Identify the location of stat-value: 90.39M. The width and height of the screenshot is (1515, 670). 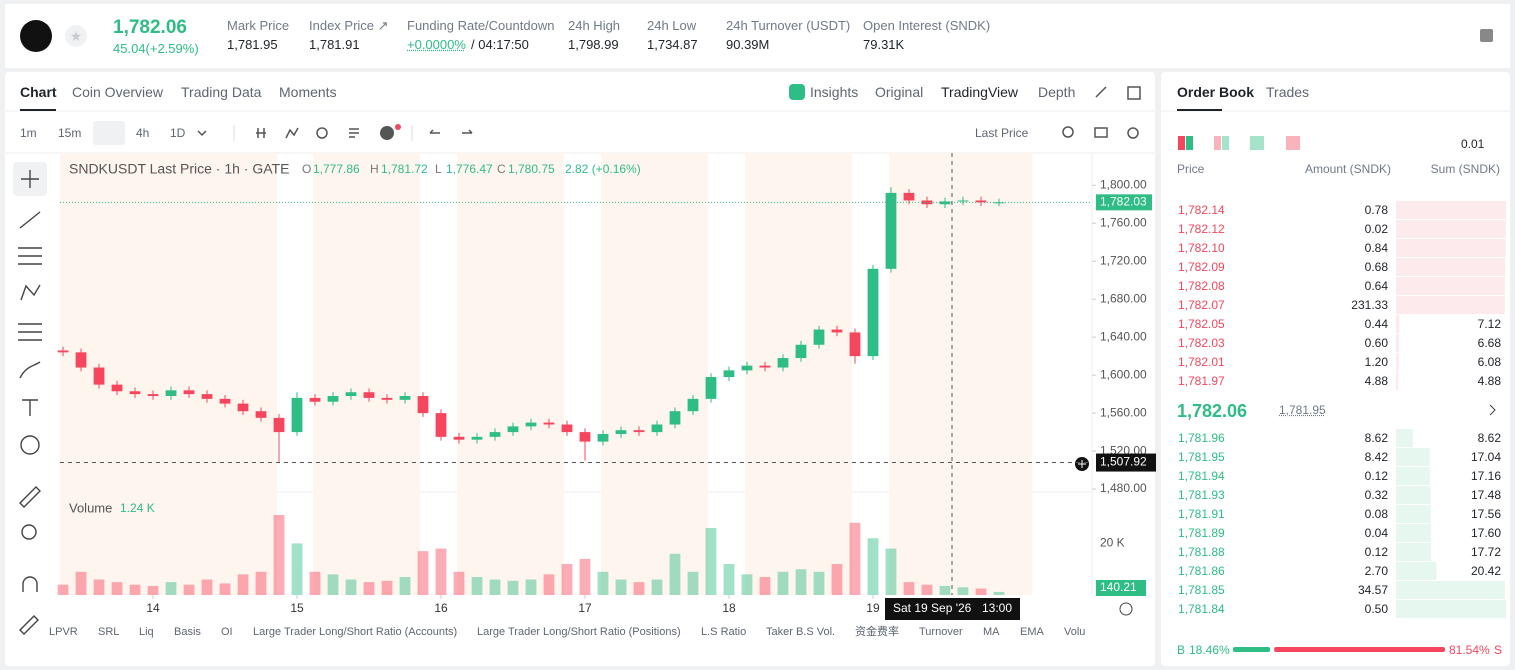
(748, 44).